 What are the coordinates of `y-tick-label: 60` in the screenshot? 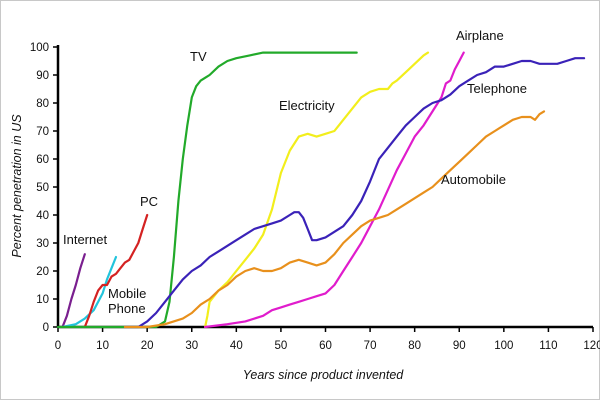 It's located at (42, 160).